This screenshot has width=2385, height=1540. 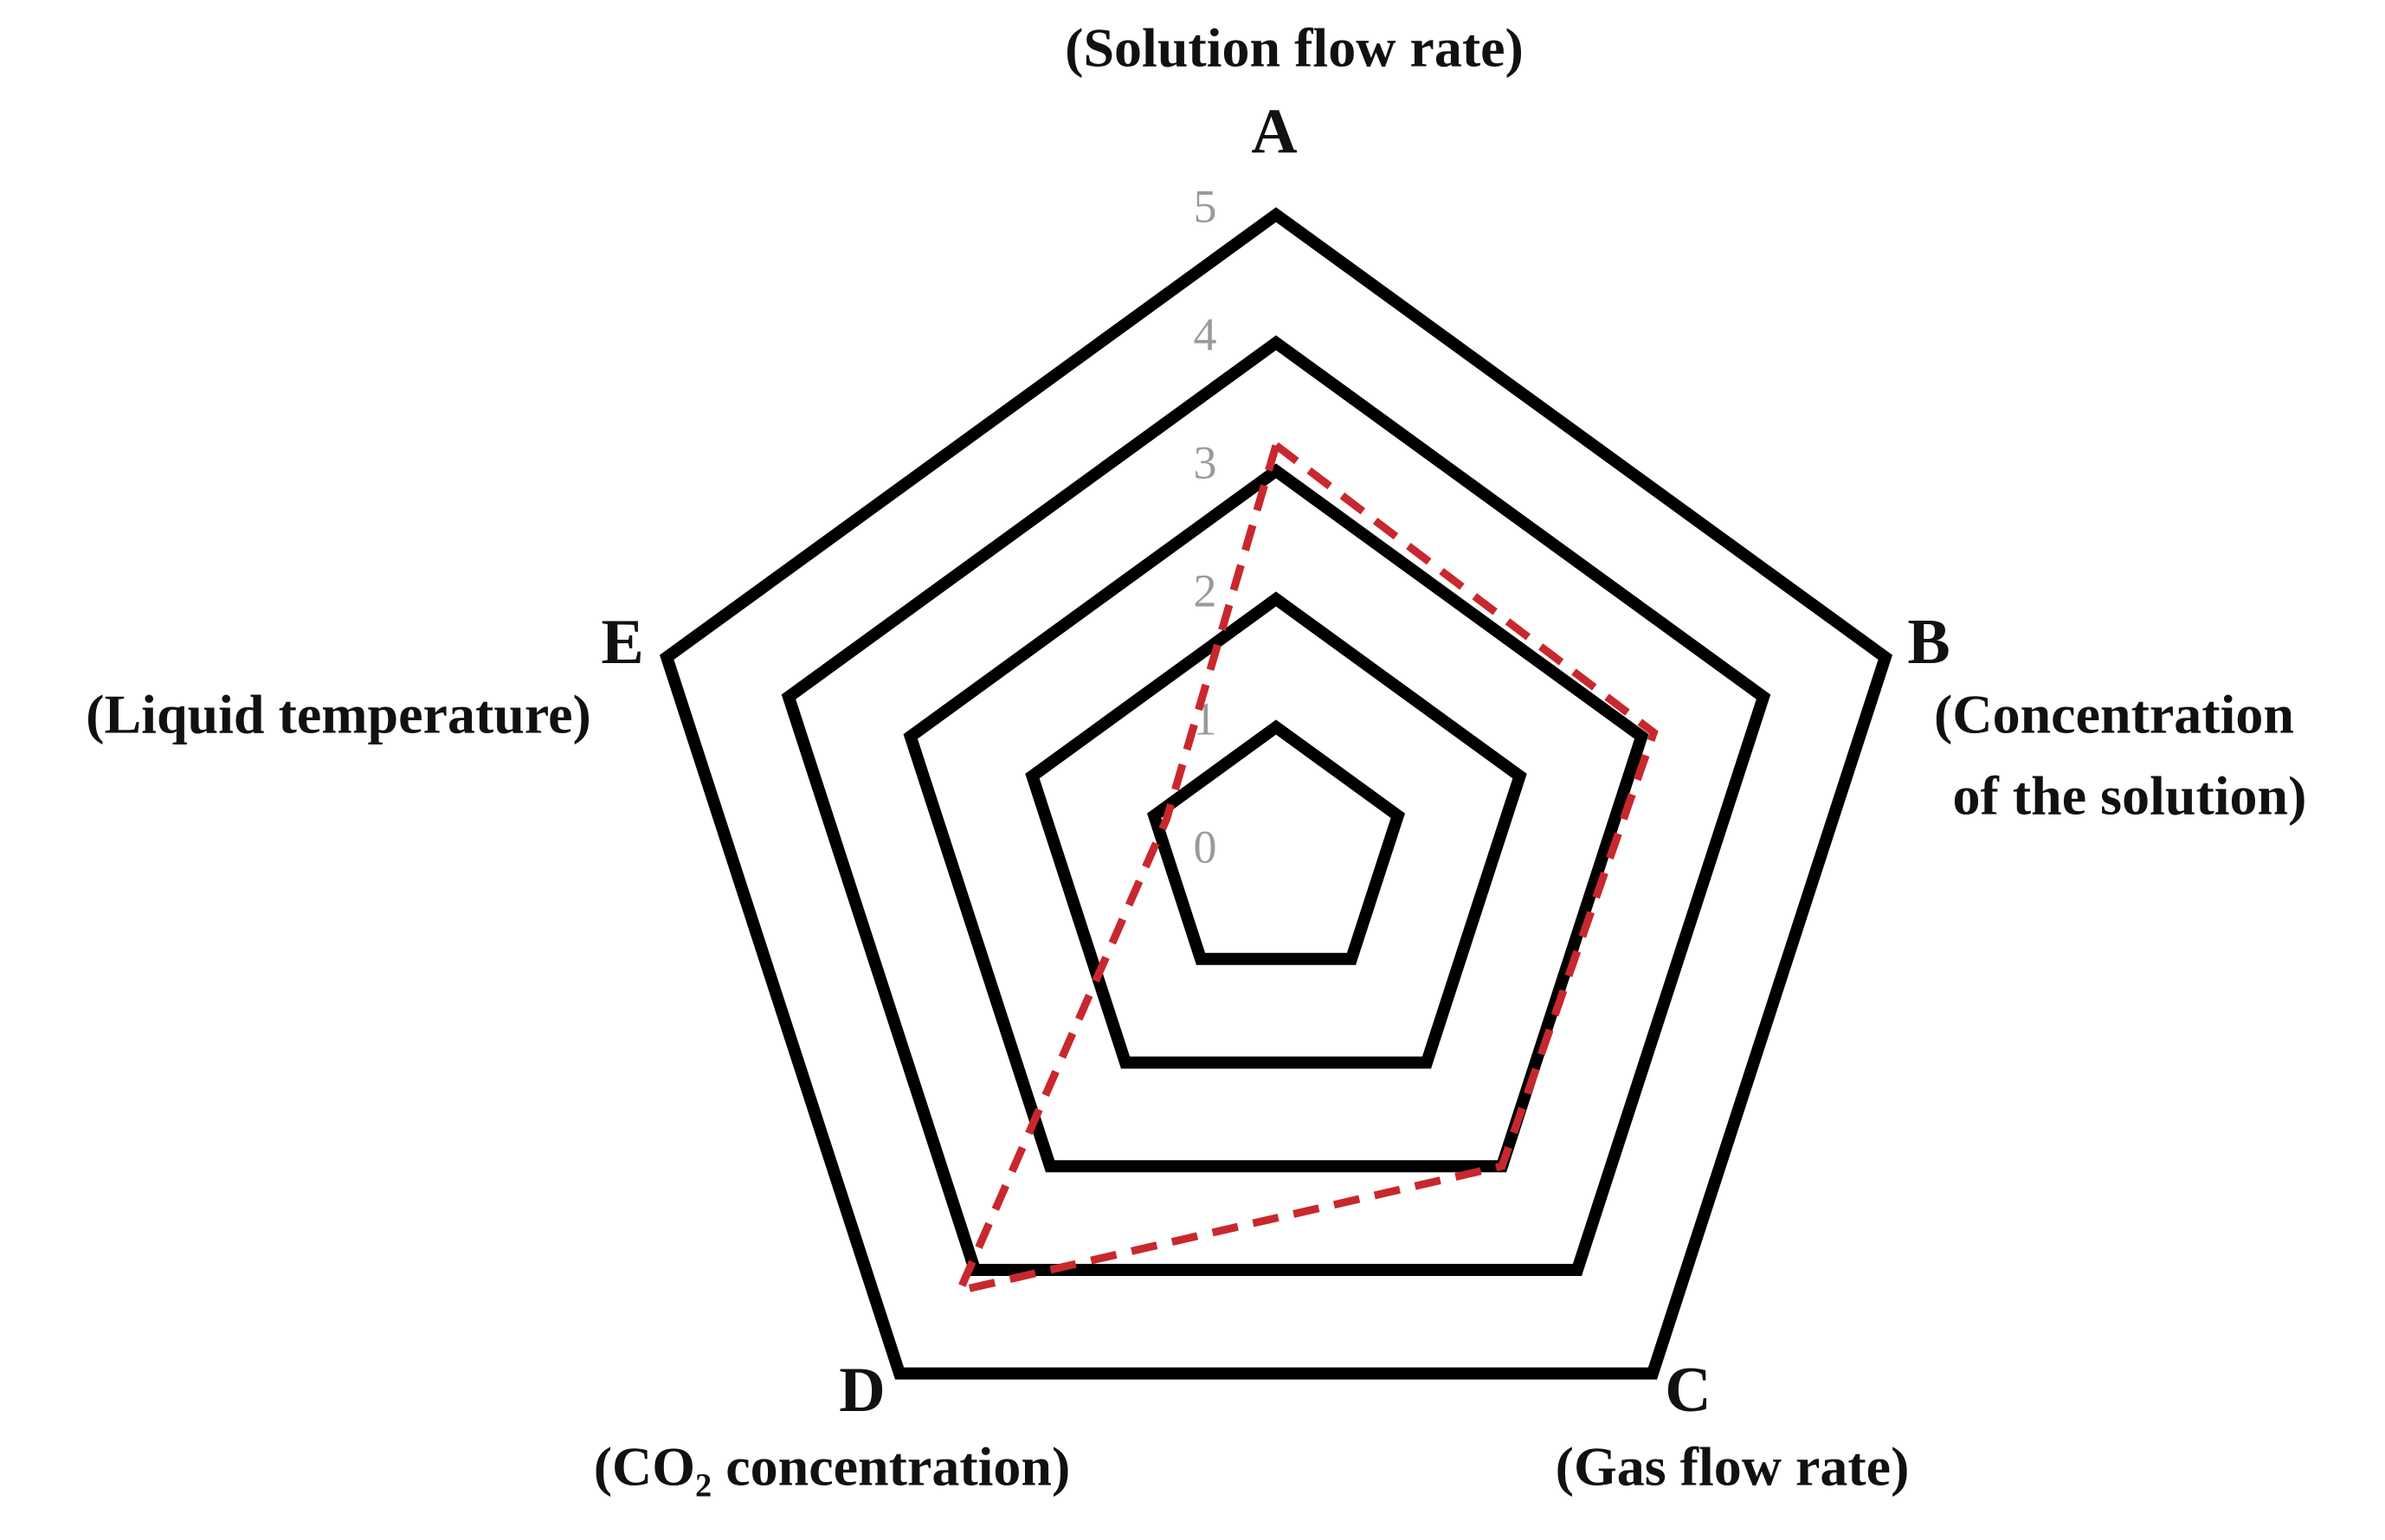 What do you see at coordinates (862, 1390) in the screenshot?
I see `axis-label: D` at bounding box center [862, 1390].